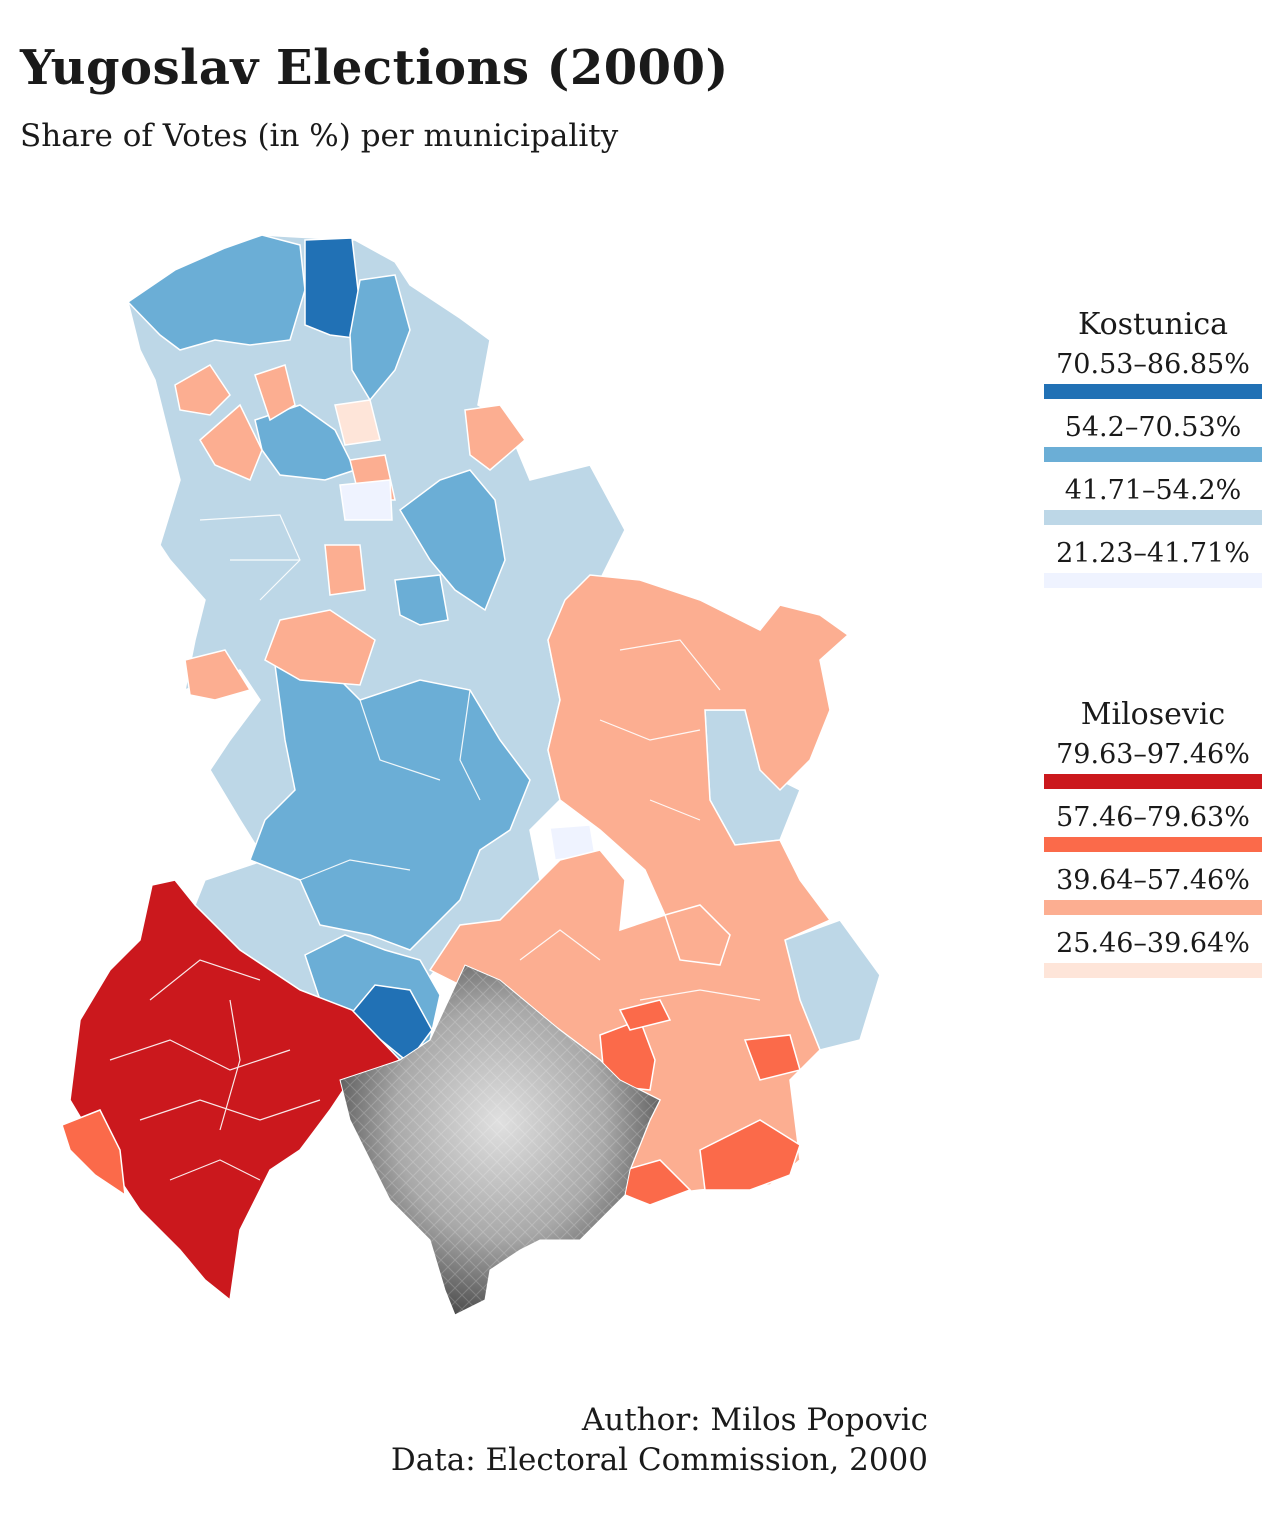 This screenshot has height=1531, width=1280. What do you see at coordinates (366, 500) in the screenshot?
I see `region-novisad-palest-blue` at bounding box center [366, 500].